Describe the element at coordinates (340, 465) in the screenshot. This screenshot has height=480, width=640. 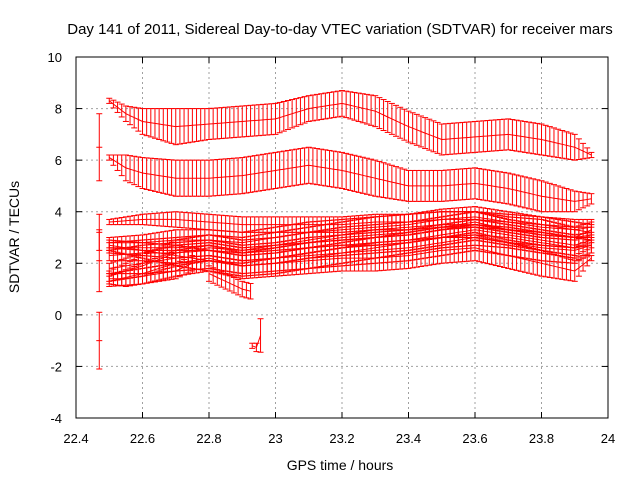
I see `x-axis-label: GPS time / hours` at that location.